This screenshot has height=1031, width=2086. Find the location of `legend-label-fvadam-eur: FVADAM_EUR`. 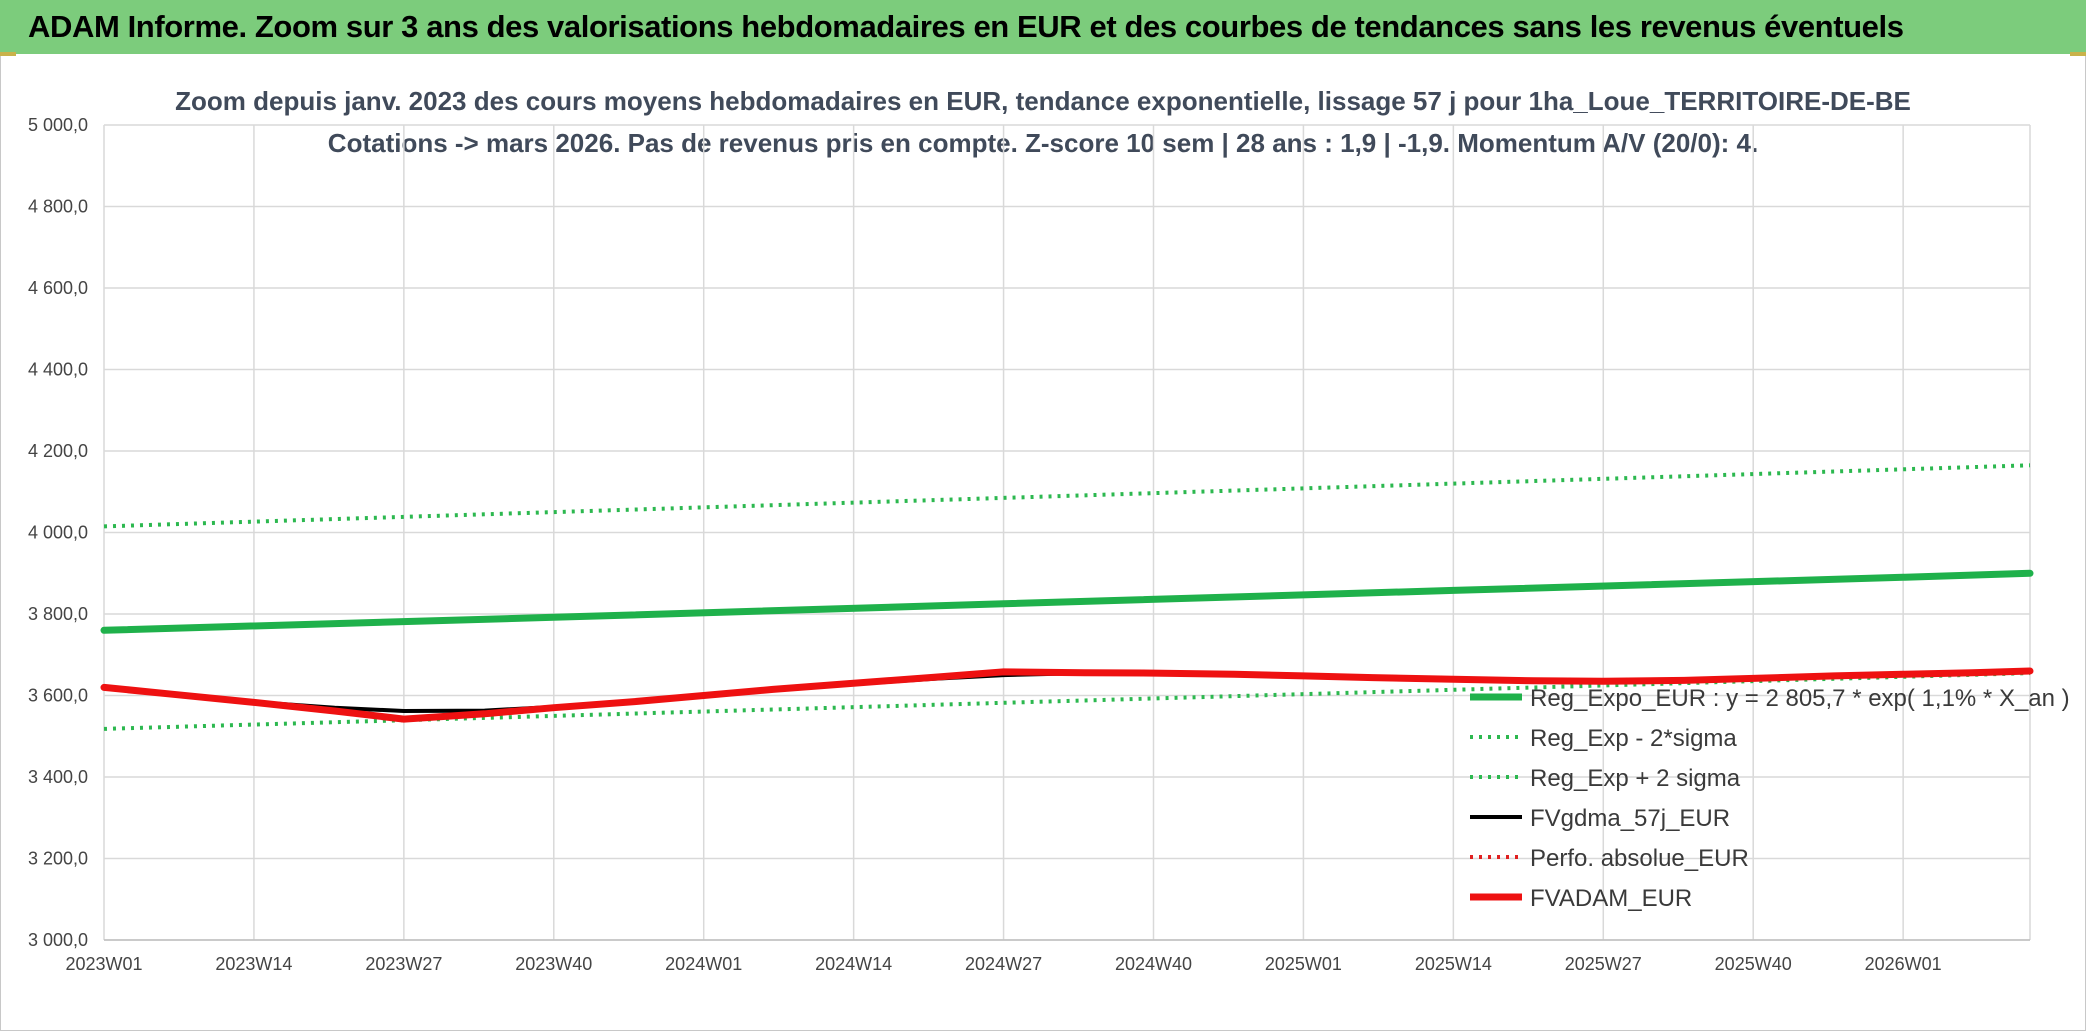

legend-label-fvadam-eur: FVADAM_EUR is located at coordinates (1611, 898).